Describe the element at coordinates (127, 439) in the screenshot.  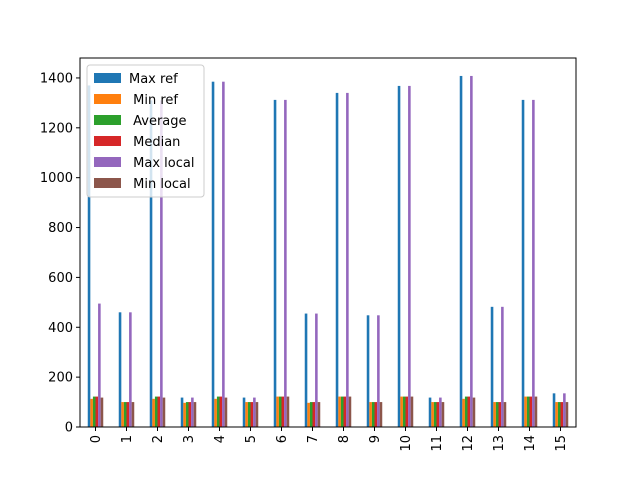
I see `x-tick-label: 1` at that location.